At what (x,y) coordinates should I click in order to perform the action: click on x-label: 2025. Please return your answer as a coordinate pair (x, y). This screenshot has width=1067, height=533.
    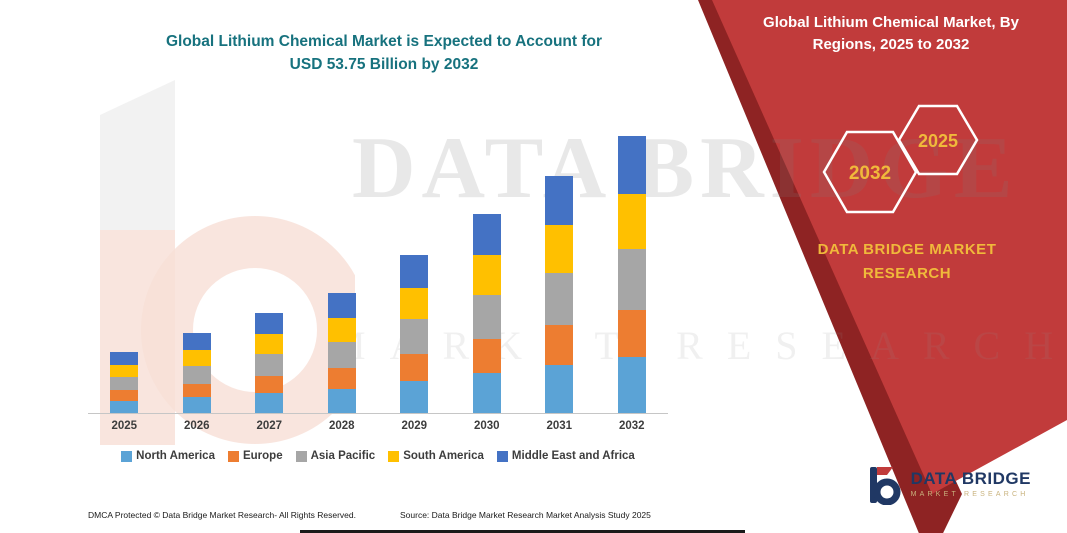
    Looking at the image, I should click on (124, 426).